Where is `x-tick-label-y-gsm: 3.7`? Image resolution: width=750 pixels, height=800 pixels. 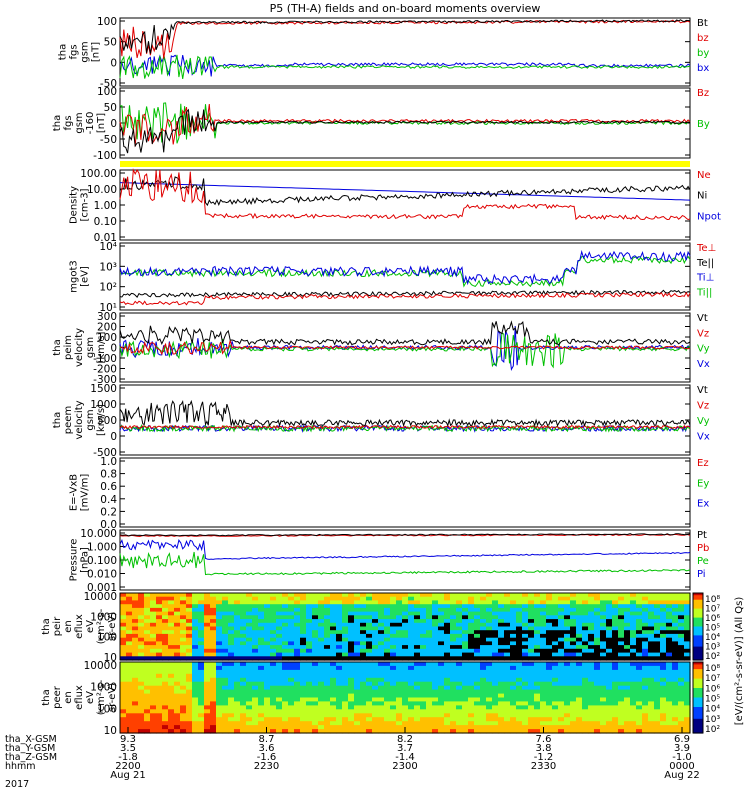
x-tick-label-y-gsm: 3.7 is located at coordinates (405, 748).